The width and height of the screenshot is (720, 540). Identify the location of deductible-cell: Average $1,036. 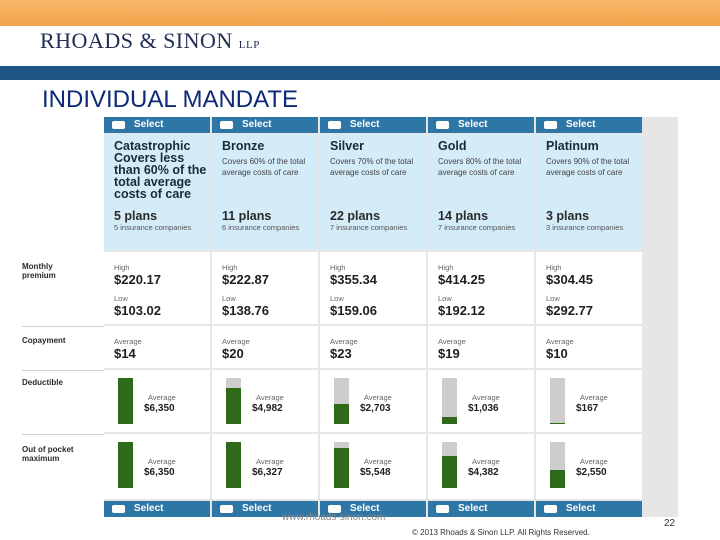
(481, 401).